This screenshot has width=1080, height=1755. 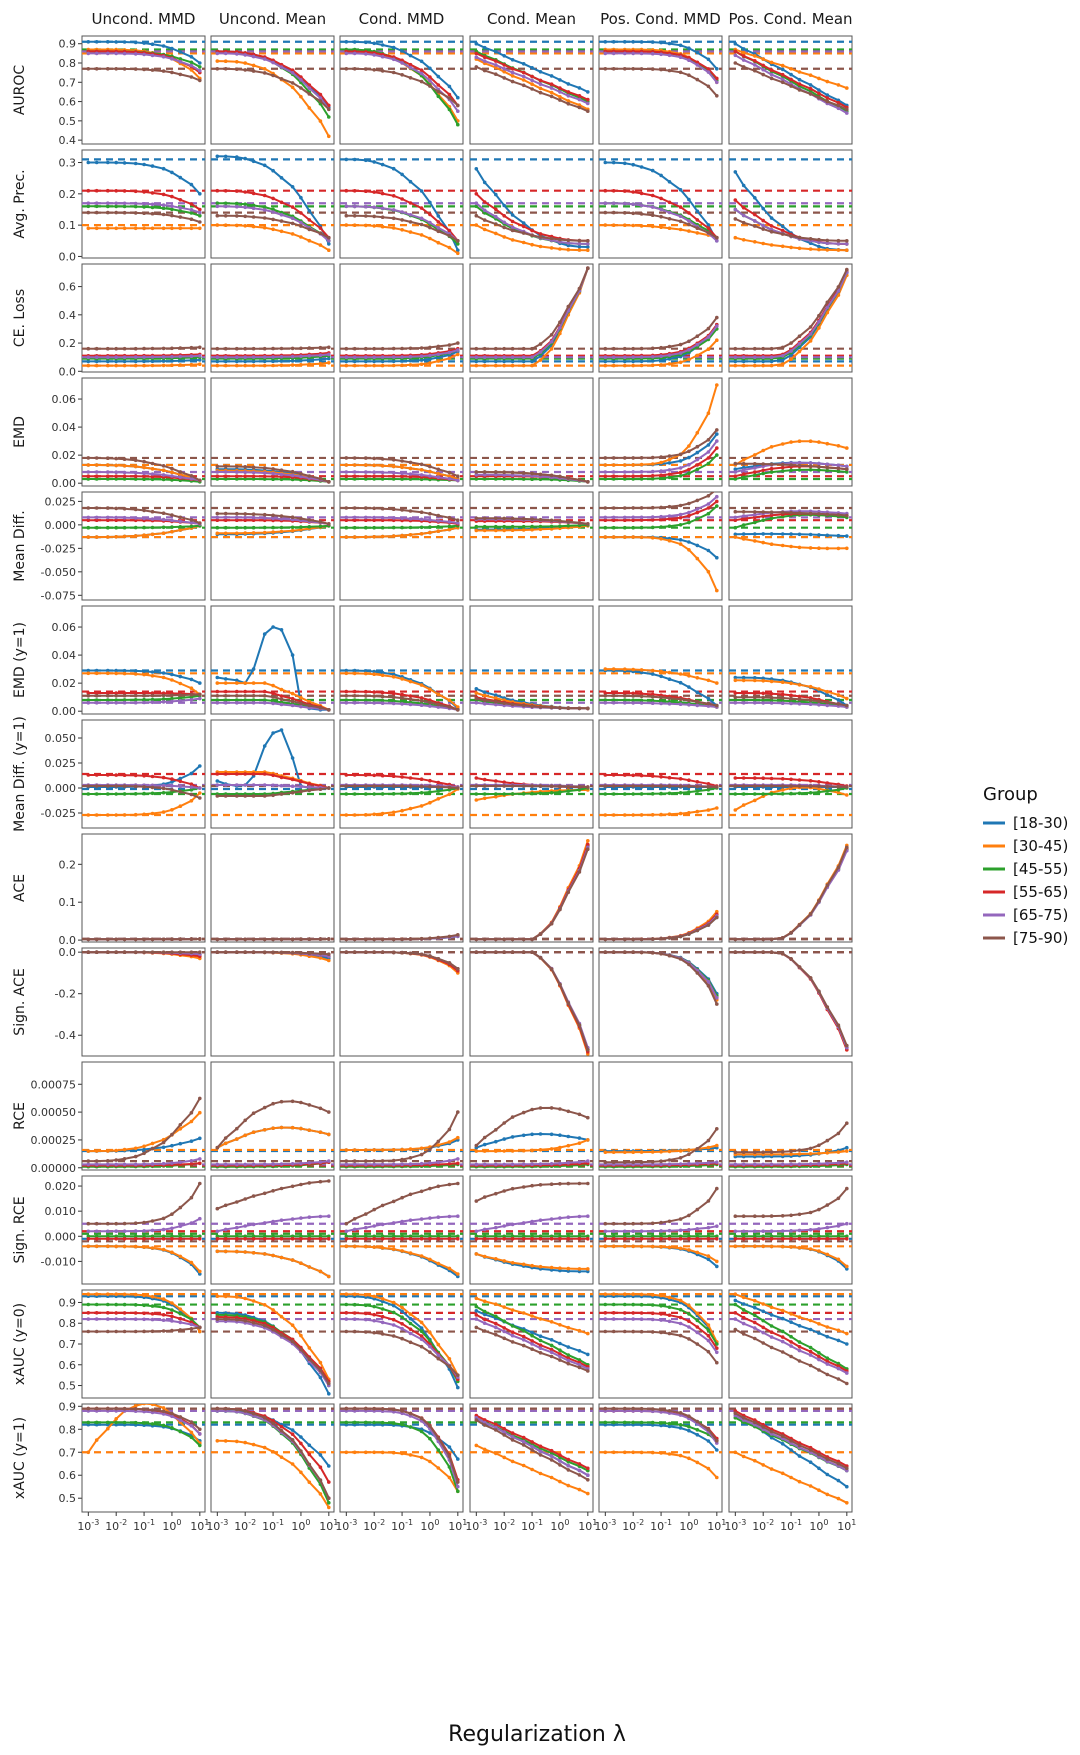 What do you see at coordinates (68, 140) in the screenshot?
I see `y-tick-label: 0.4` at bounding box center [68, 140].